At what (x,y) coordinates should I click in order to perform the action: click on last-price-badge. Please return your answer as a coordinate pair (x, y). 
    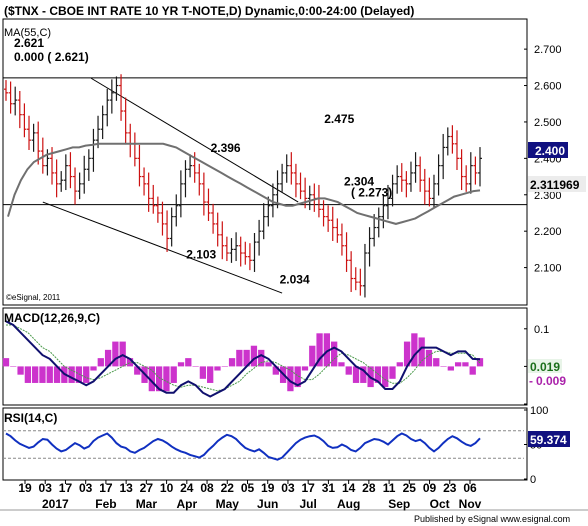
    Looking at the image, I should click on (548, 150).